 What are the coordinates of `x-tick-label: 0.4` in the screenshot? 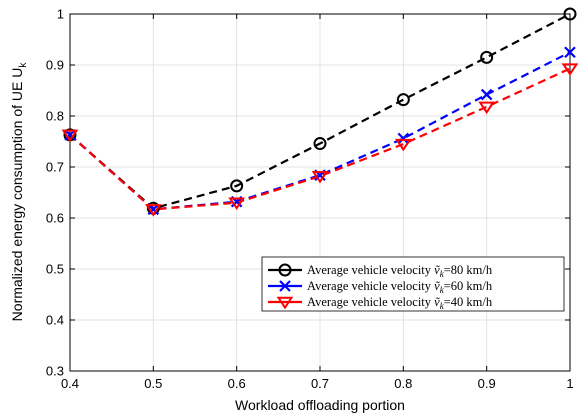 It's located at (70, 383).